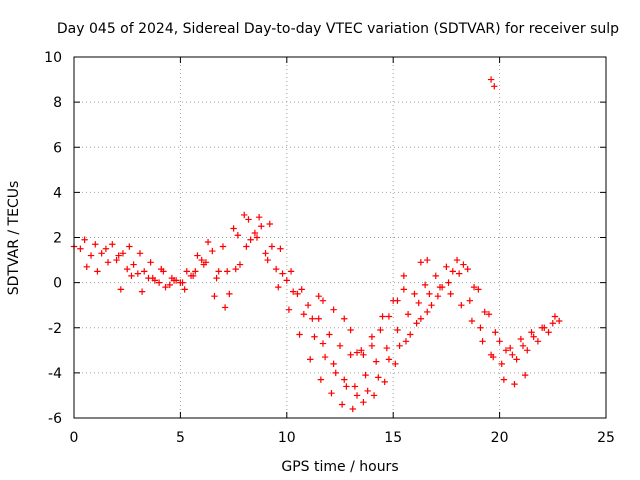  Describe the element at coordinates (55, 329) in the screenshot. I see `y-tick-label: -2` at that location.